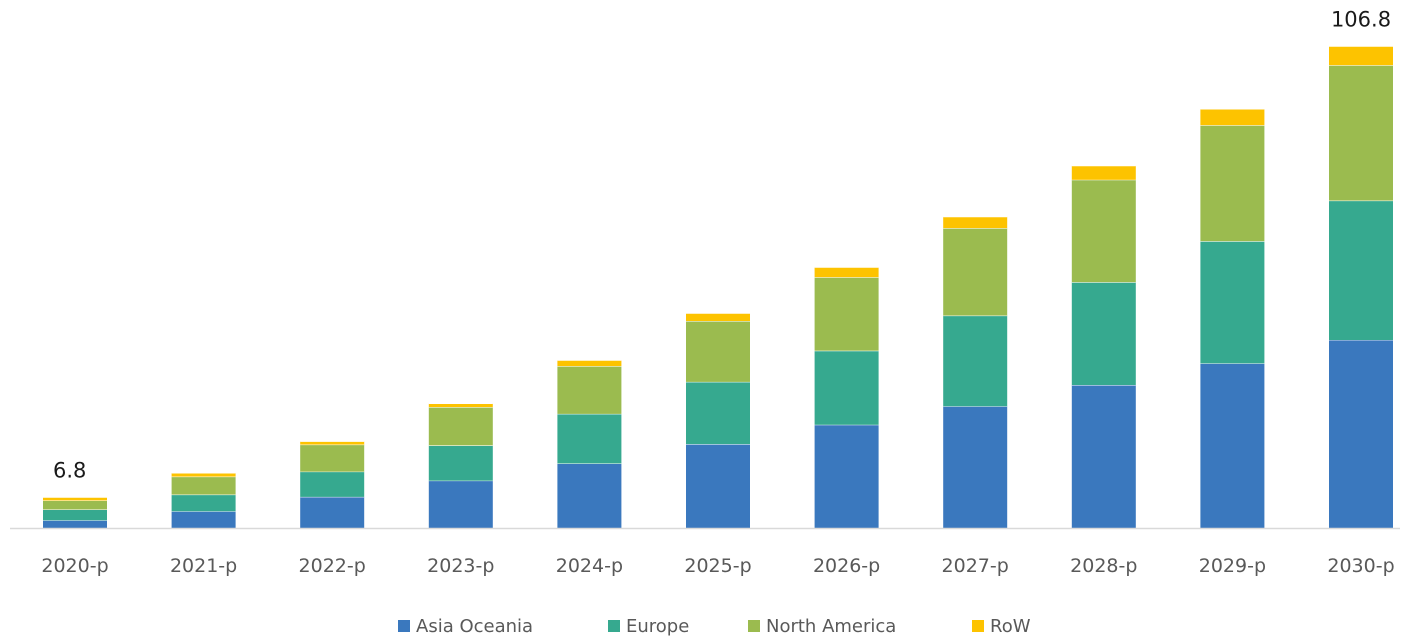 This screenshot has height=643, width=1409. Describe the element at coordinates (460, 566) in the screenshot. I see `x-tick-label: 2023-p` at that location.